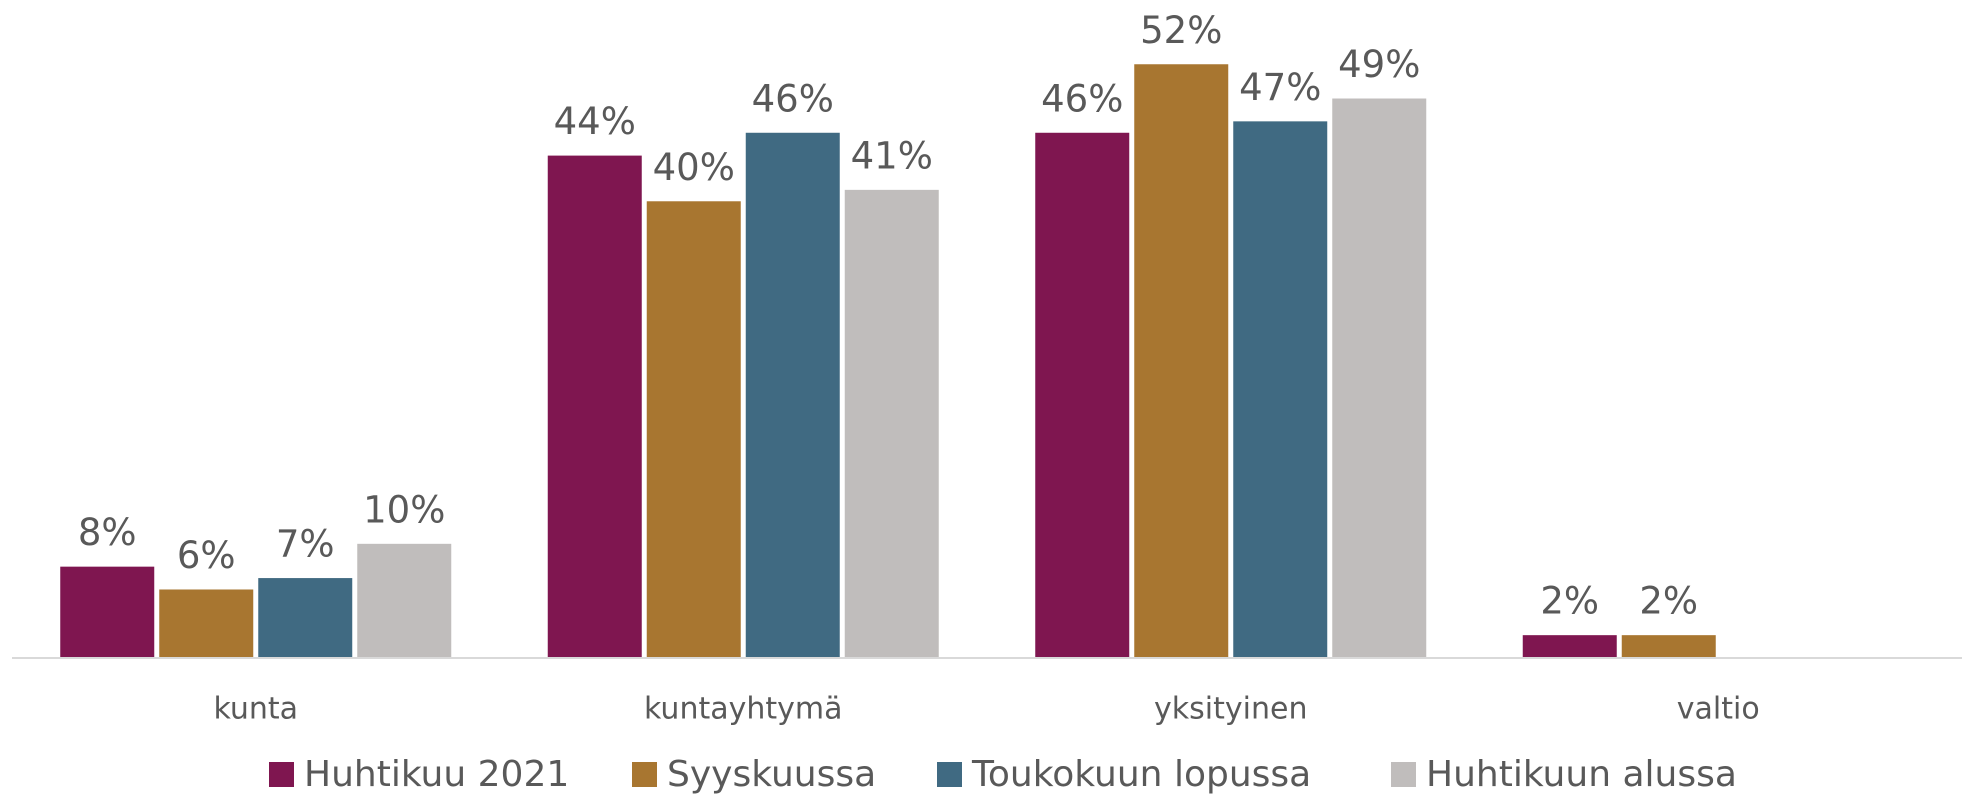  What do you see at coordinates (1379, 64) in the screenshot?
I see `data-label: 49%` at bounding box center [1379, 64].